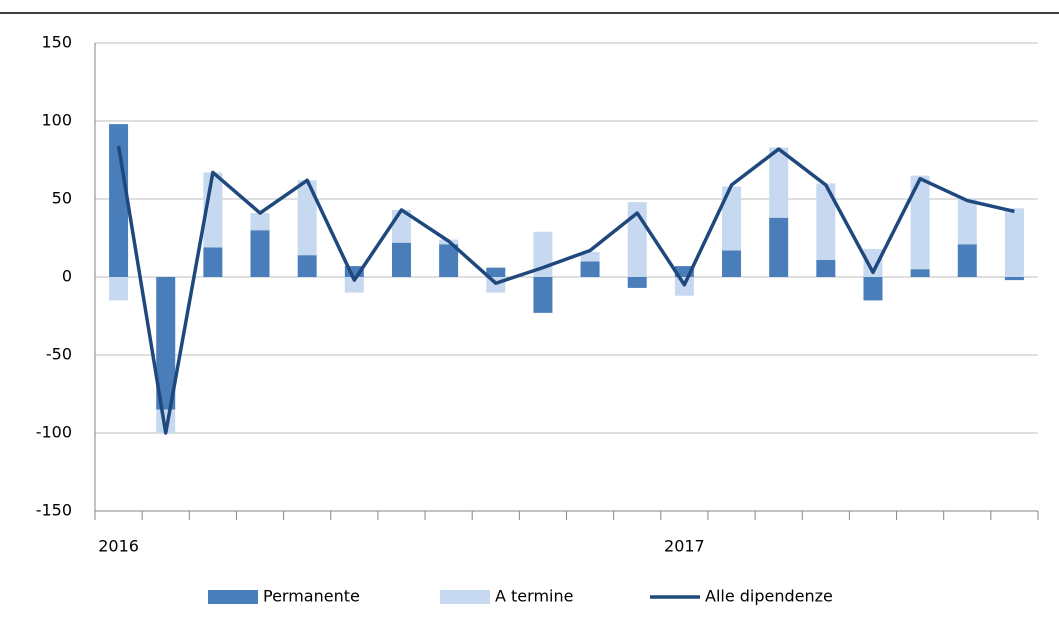 This screenshot has height=632, width=1059. Describe the element at coordinates (118, 546) in the screenshot. I see `x-tick-label: 2016` at that location.